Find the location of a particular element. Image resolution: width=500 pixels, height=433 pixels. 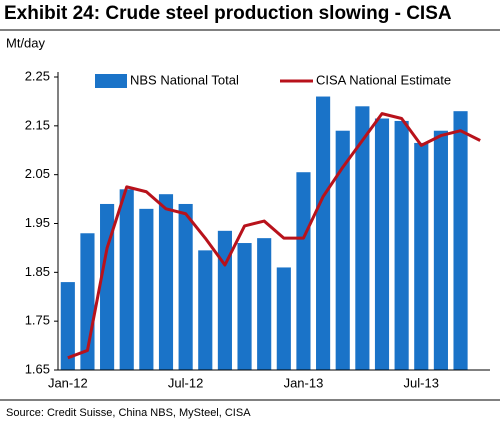

y-tick-label: 2.05 is located at coordinates (37, 173).